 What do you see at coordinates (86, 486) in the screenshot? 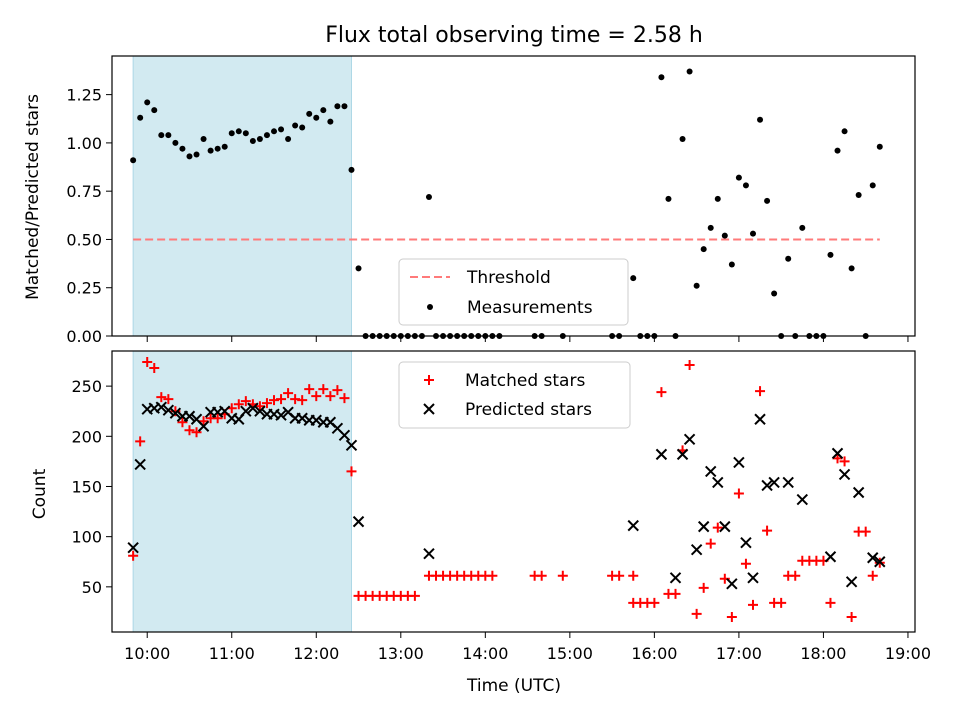
I see `y-tick-label: 150` at bounding box center [86, 486].